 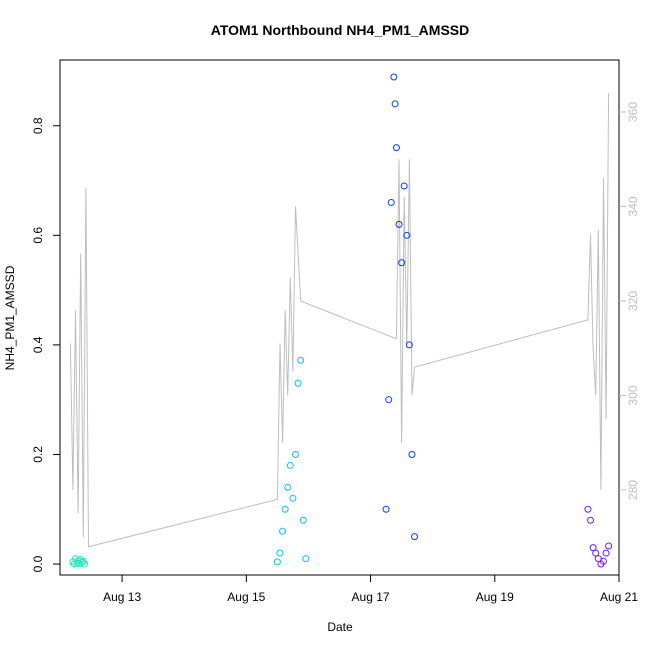 What do you see at coordinates (122, 597) in the screenshot?
I see `x-tick-label: Aug 13` at bounding box center [122, 597].